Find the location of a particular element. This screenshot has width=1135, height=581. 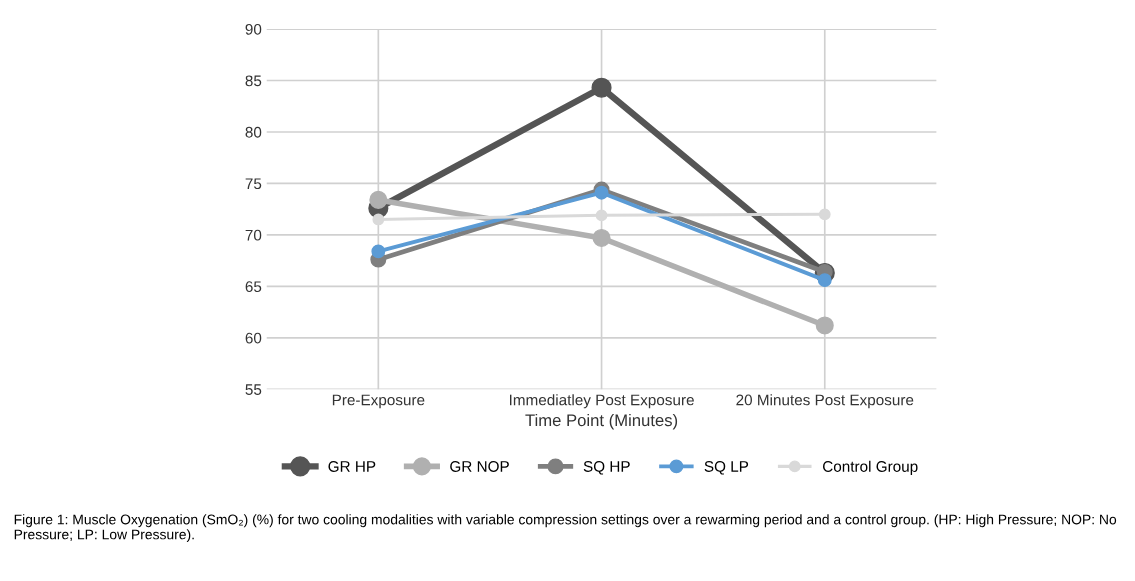

x-tick-label: Immediatley Post Exposure is located at coordinates (601, 401).